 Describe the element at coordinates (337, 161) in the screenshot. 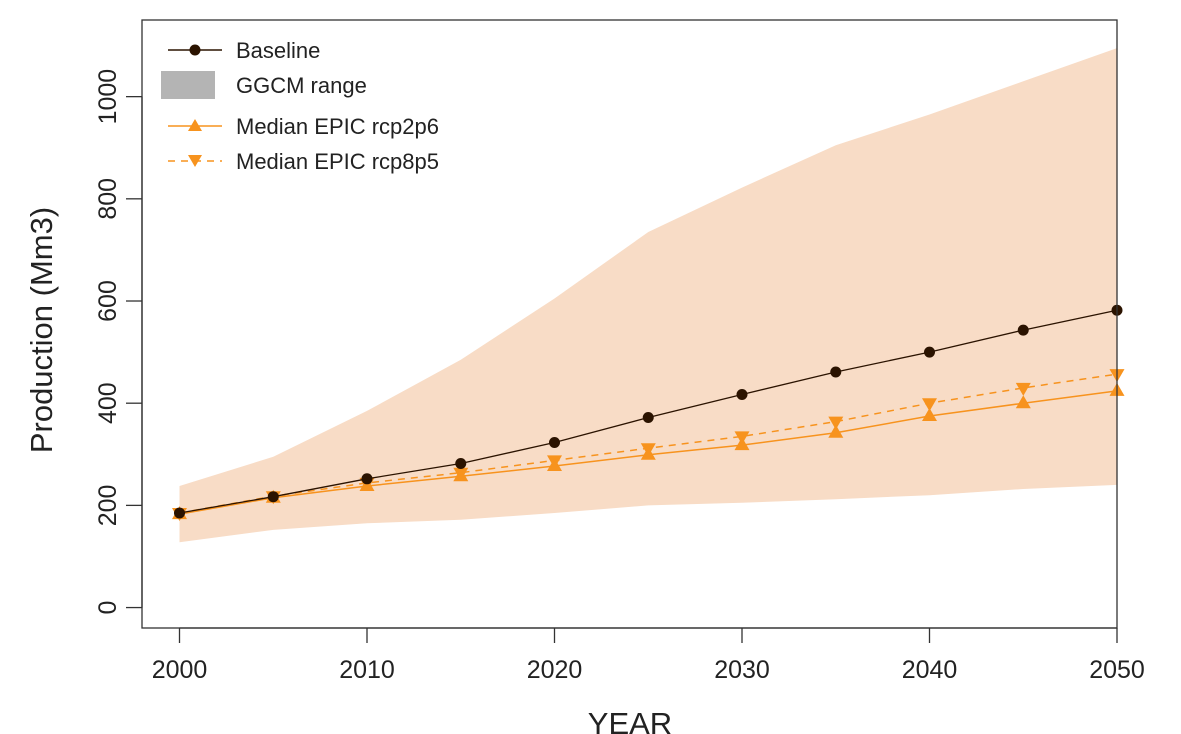

I see `legend-rcp8p5-label: Median EPIC rcp8p5` at that location.